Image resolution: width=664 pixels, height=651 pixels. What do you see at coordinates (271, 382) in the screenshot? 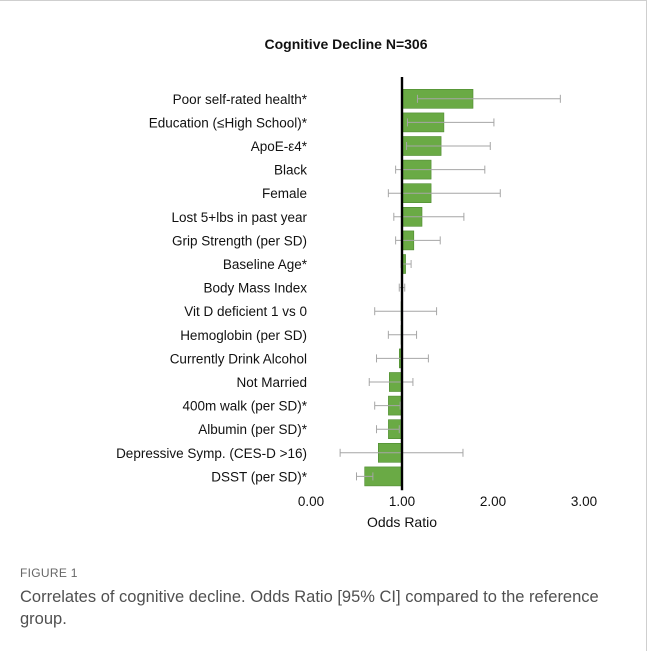
I see `category-label: Not Married` at bounding box center [271, 382].